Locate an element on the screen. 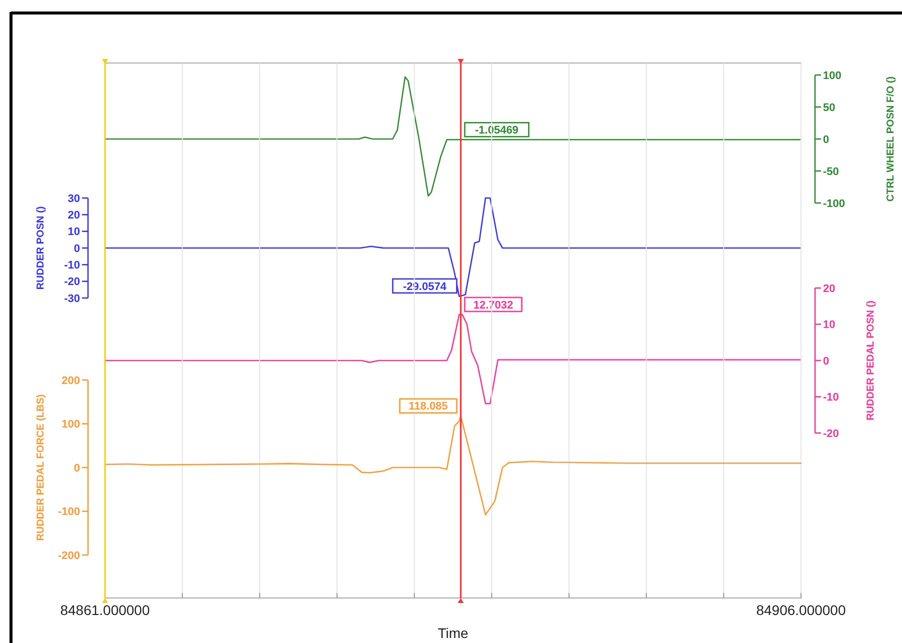 The width and height of the screenshot is (902, 643). y-tick-label: 200 is located at coordinates (71, 380).